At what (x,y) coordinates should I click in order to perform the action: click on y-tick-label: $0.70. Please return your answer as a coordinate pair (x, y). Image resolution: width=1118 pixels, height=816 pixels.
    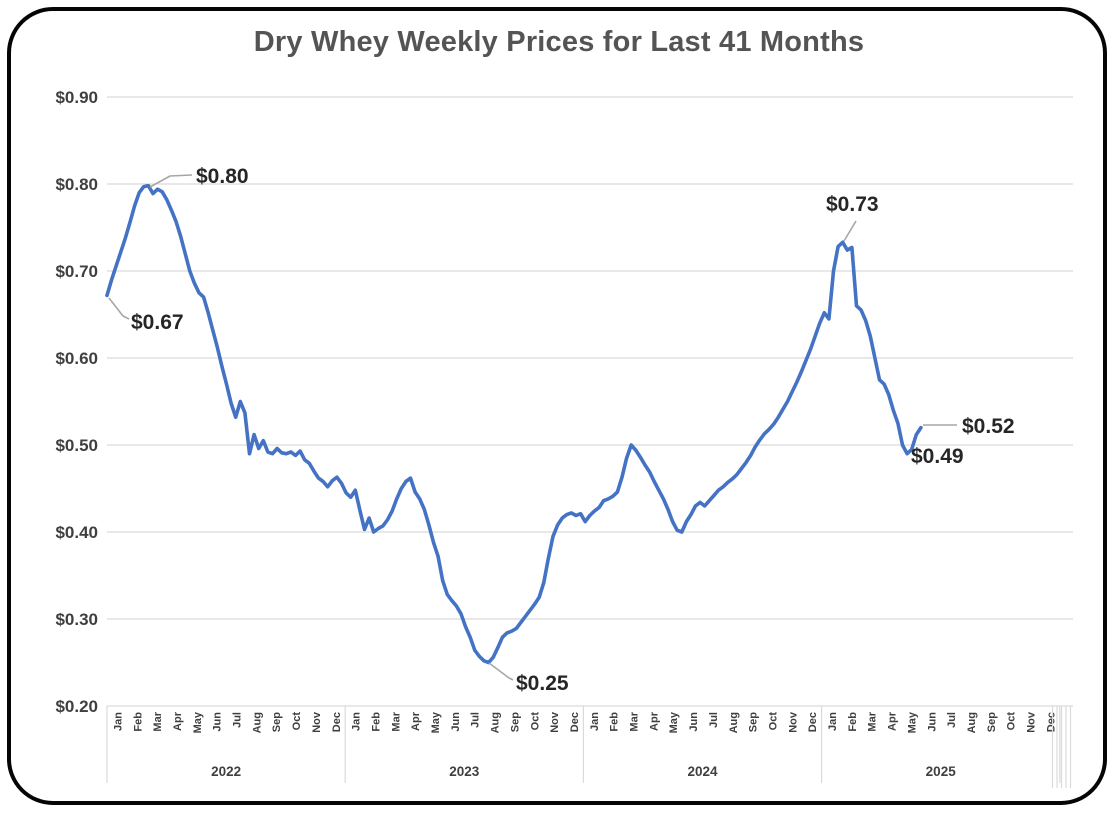
    Looking at the image, I should click on (76, 271).